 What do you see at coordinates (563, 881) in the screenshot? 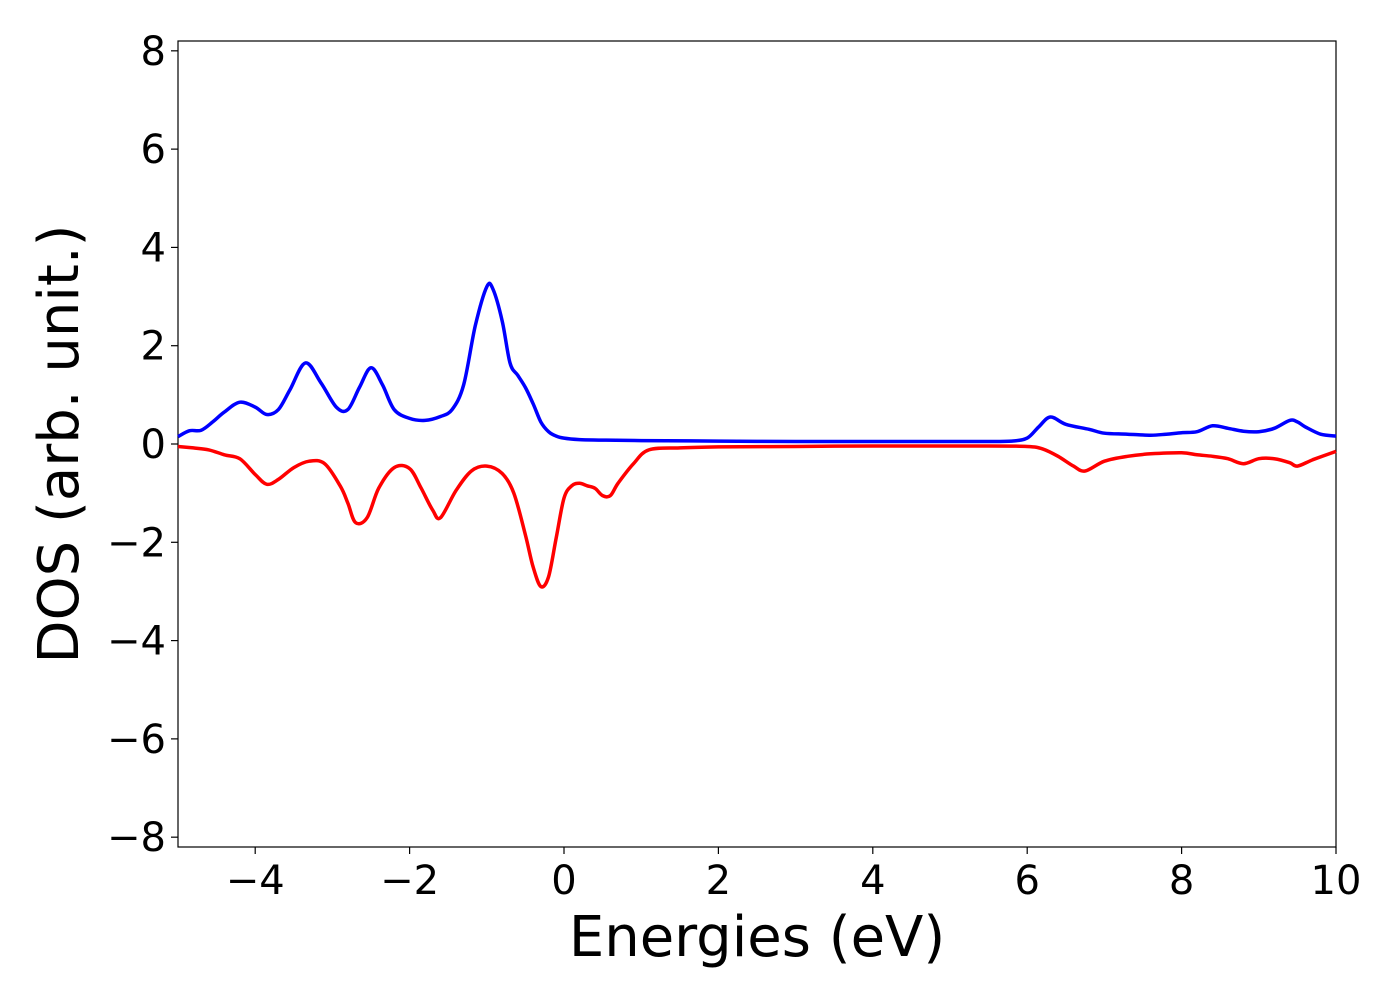
I see `x-tick-label: 0` at bounding box center [563, 881].